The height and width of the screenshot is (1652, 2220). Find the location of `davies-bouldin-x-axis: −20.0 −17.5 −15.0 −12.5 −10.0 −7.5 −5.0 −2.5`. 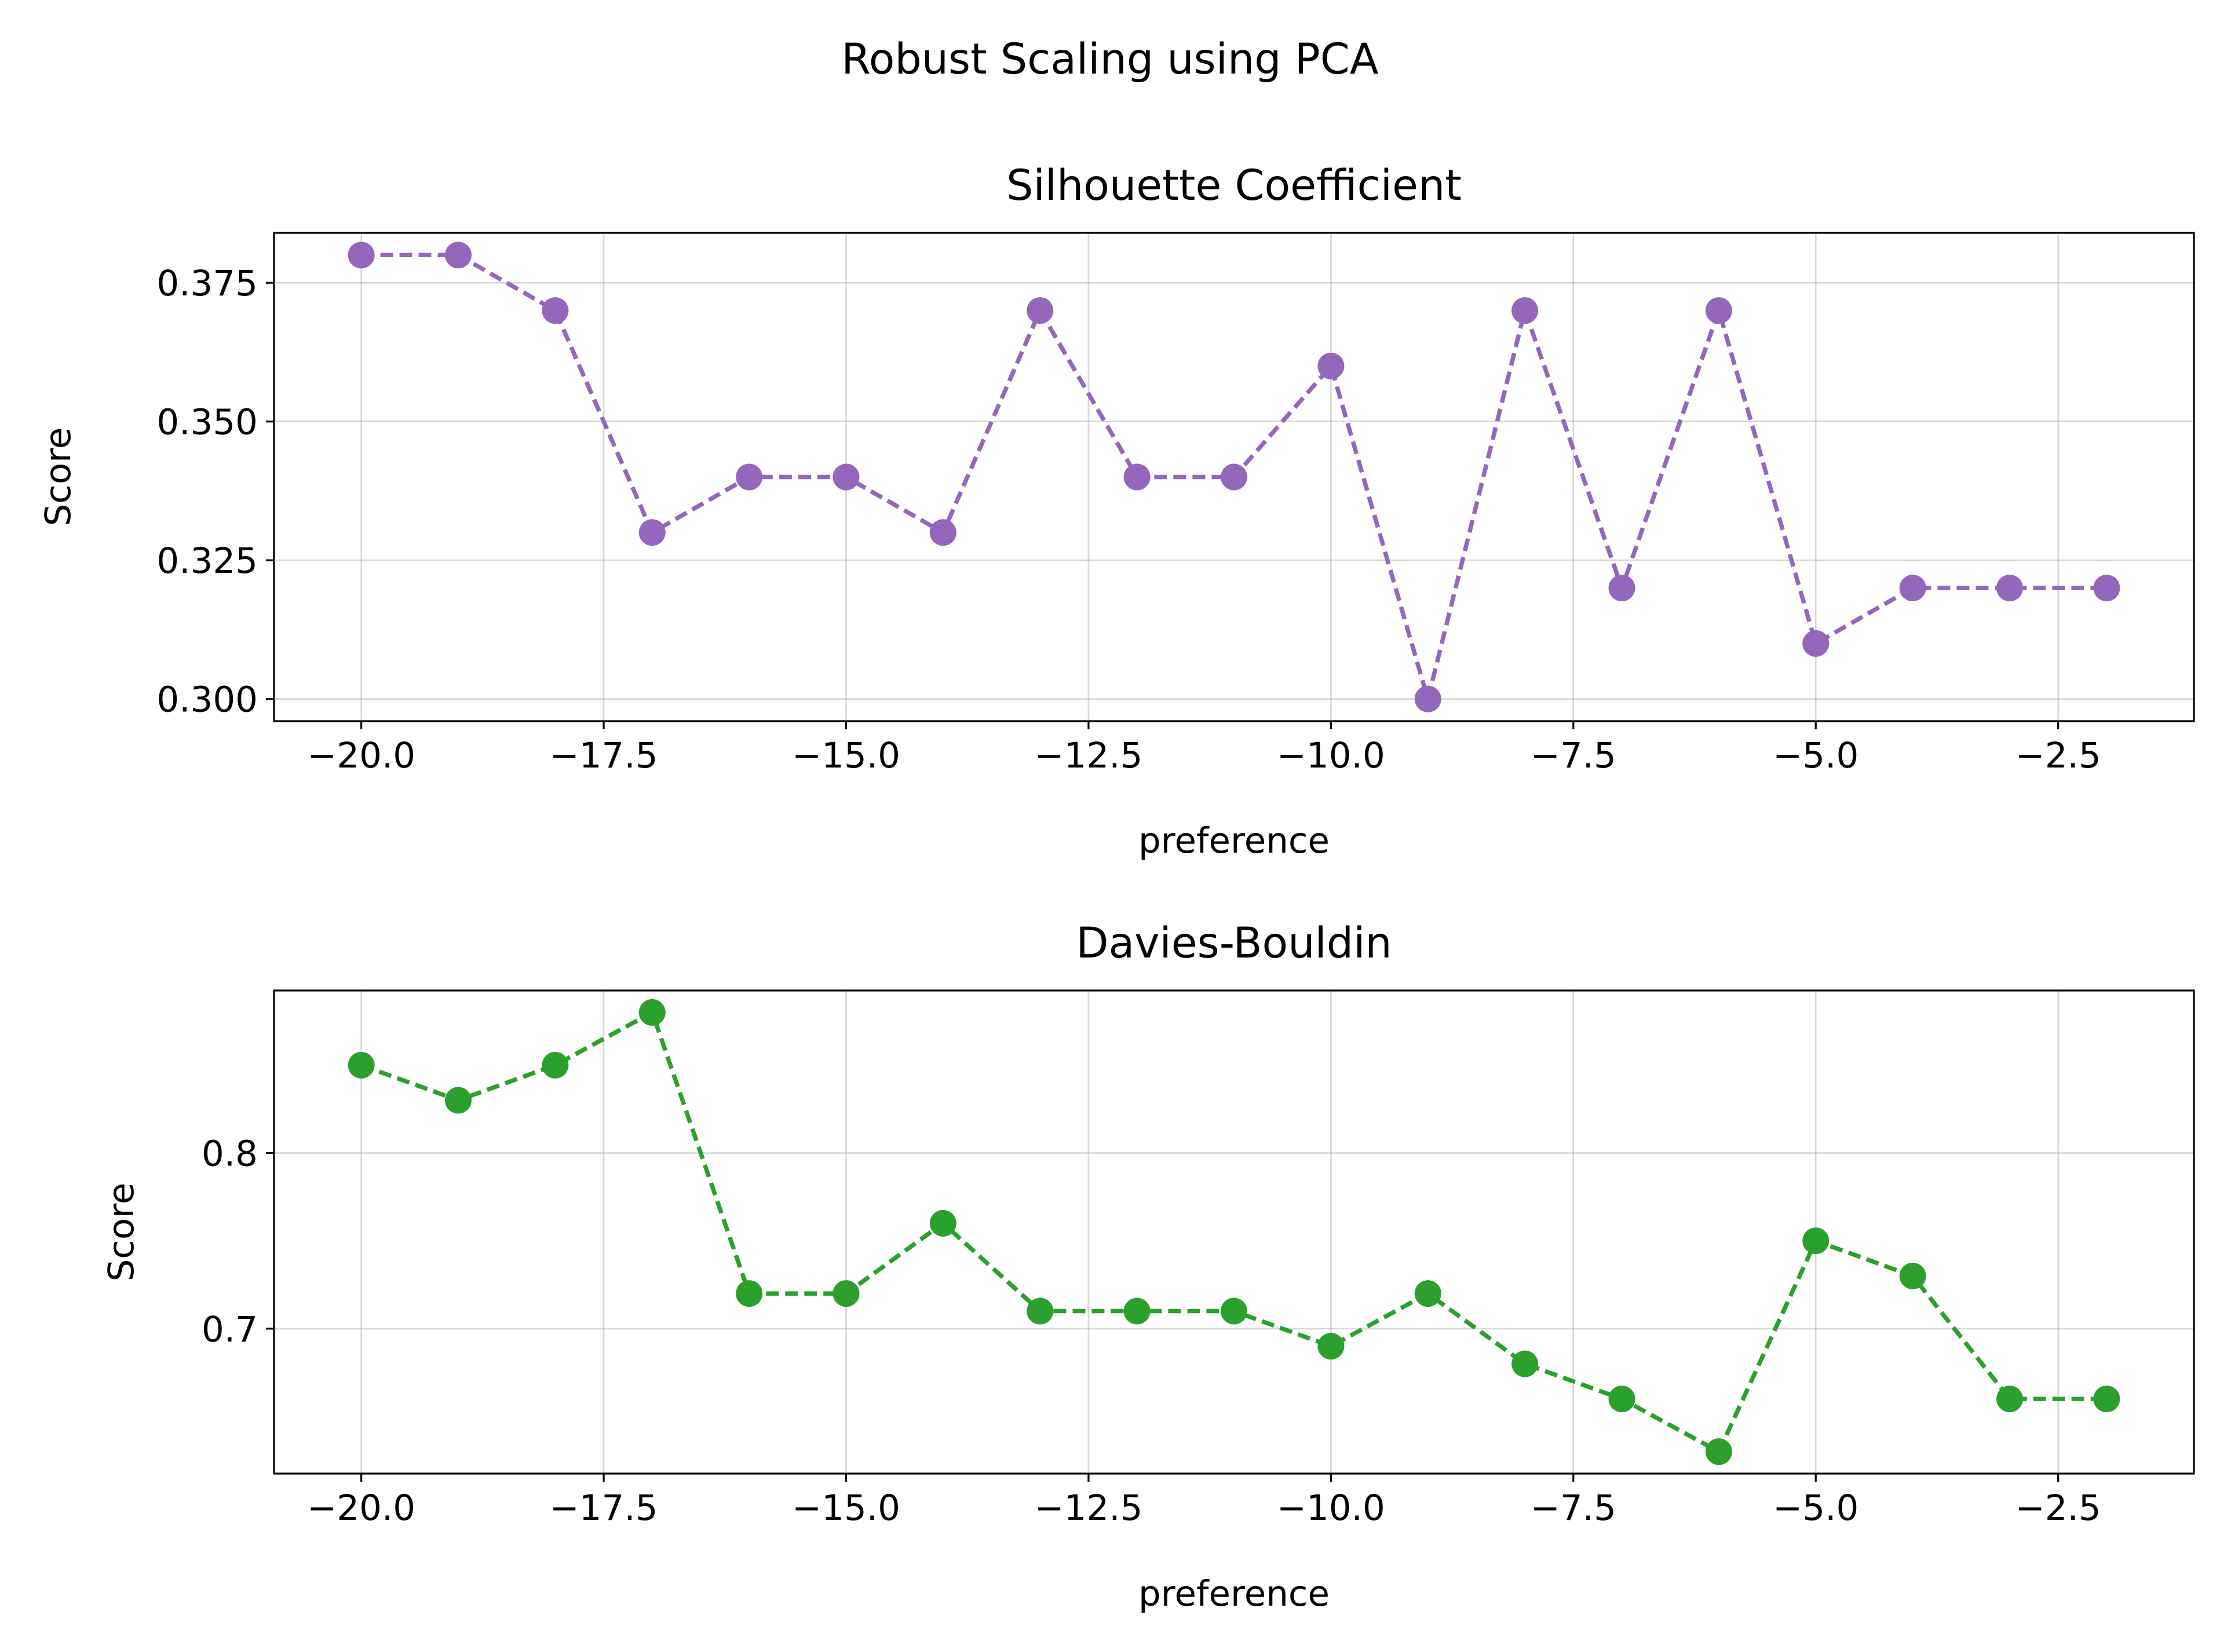

davies-bouldin-x-axis: −20.0 −17.5 −15.0 −12.5 −10.0 −7.5 −5.0 −2.5 is located at coordinates (1204, 1501).